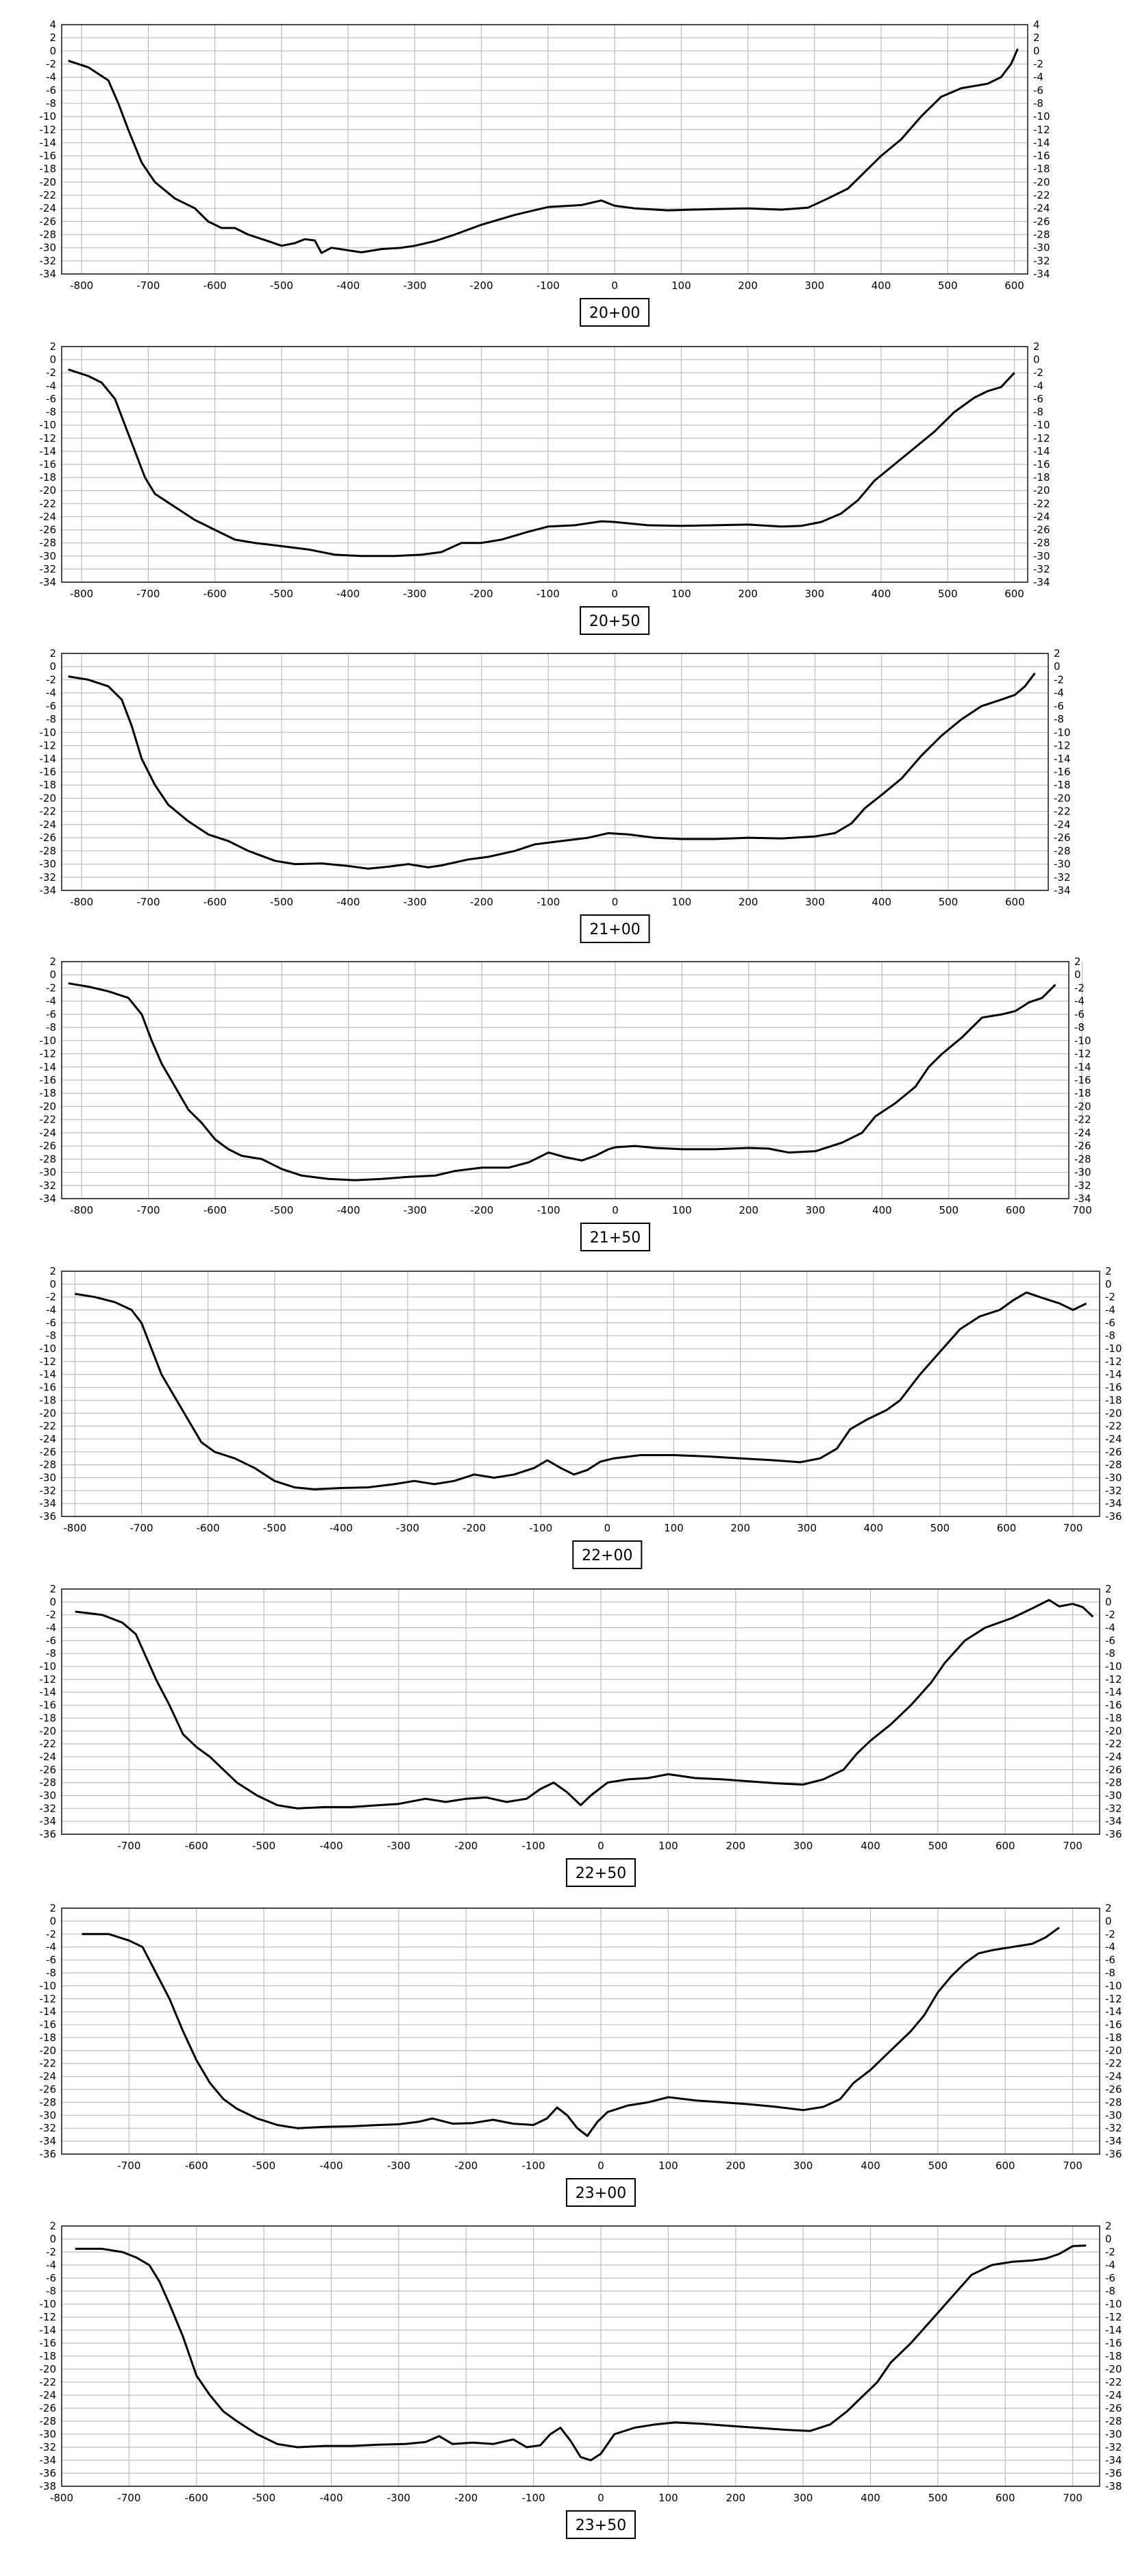 The height and width of the screenshot is (2576, 1138). Describe the element at coordinates (48, 1795) in the screenshot. I see `y-tick-label-left: -30` at that location.